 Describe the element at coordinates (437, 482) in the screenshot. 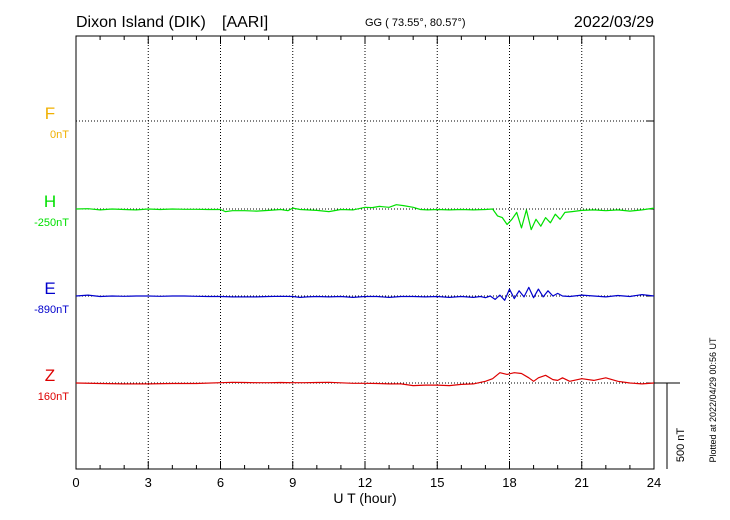

I see `x-tick-label: 15` at that location.